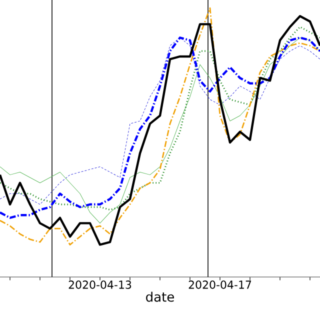 The image size is (320, 320). What do you see at coordinates (160, 297) in the screenshot?
I see `x-axis-title: date` at bounding box center [160, 297].